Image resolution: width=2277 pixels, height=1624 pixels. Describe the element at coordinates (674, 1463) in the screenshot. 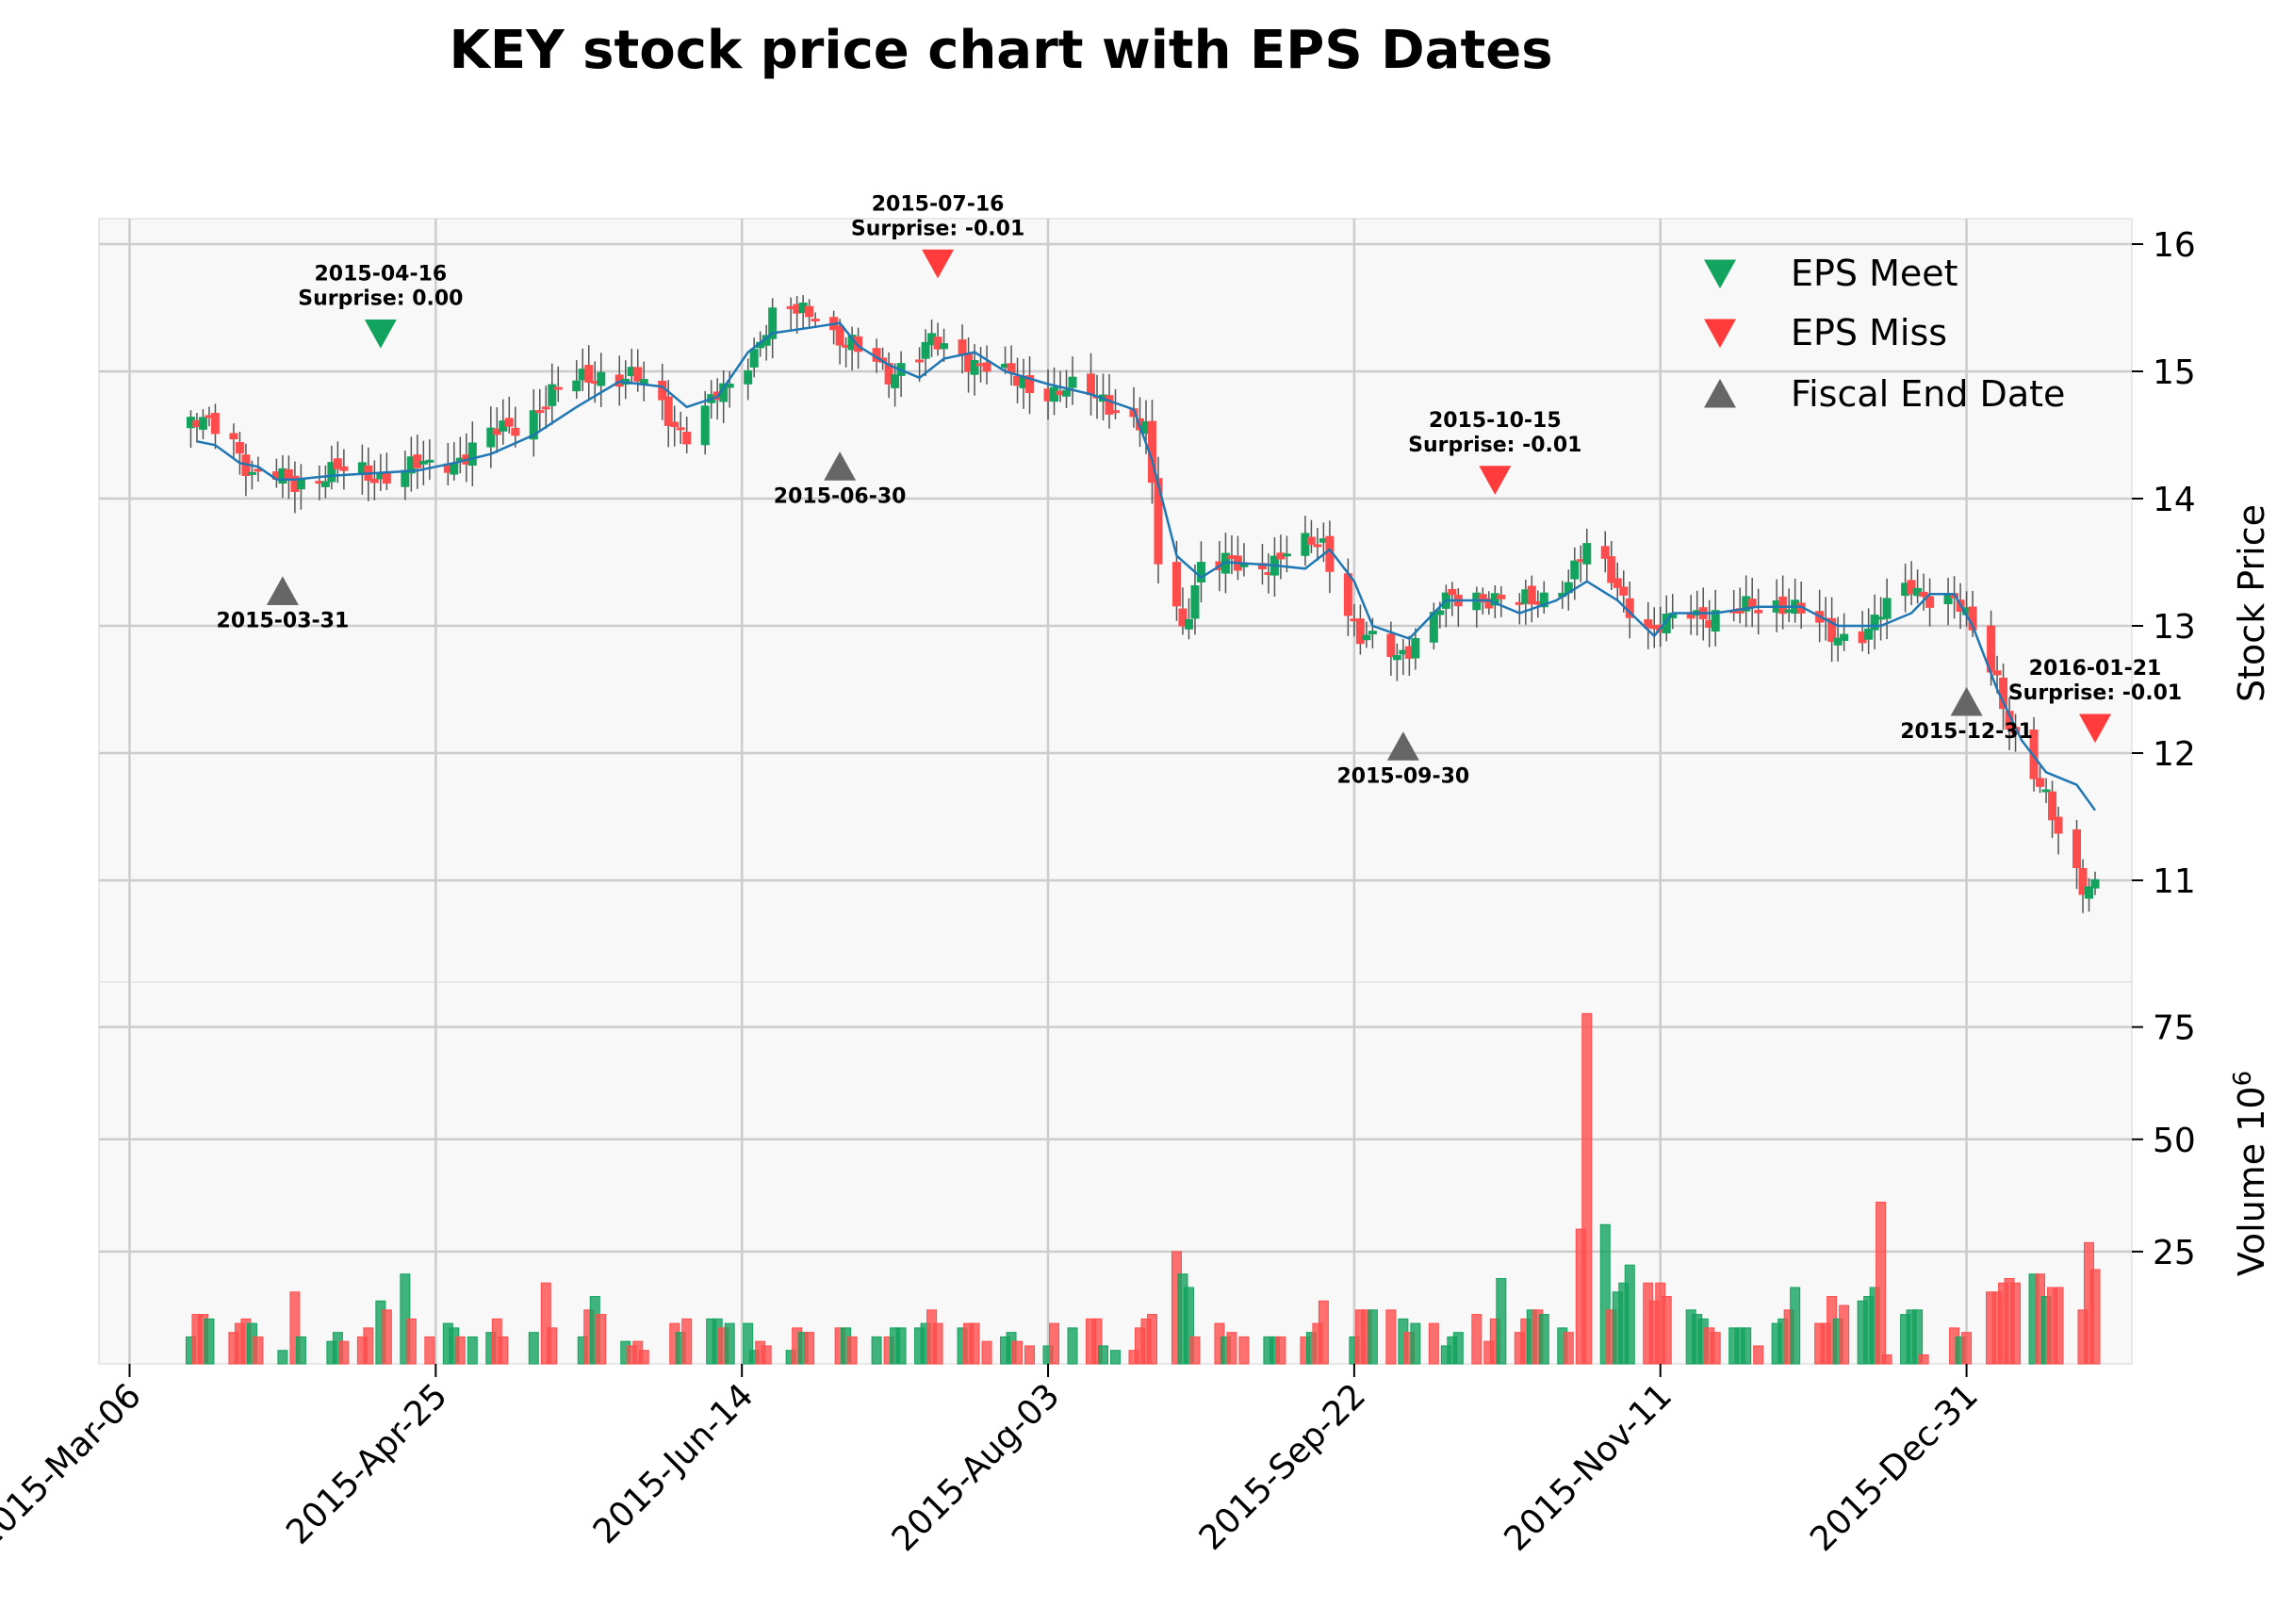

I see `x-tick-label: 2015-Jun-14` at that location.